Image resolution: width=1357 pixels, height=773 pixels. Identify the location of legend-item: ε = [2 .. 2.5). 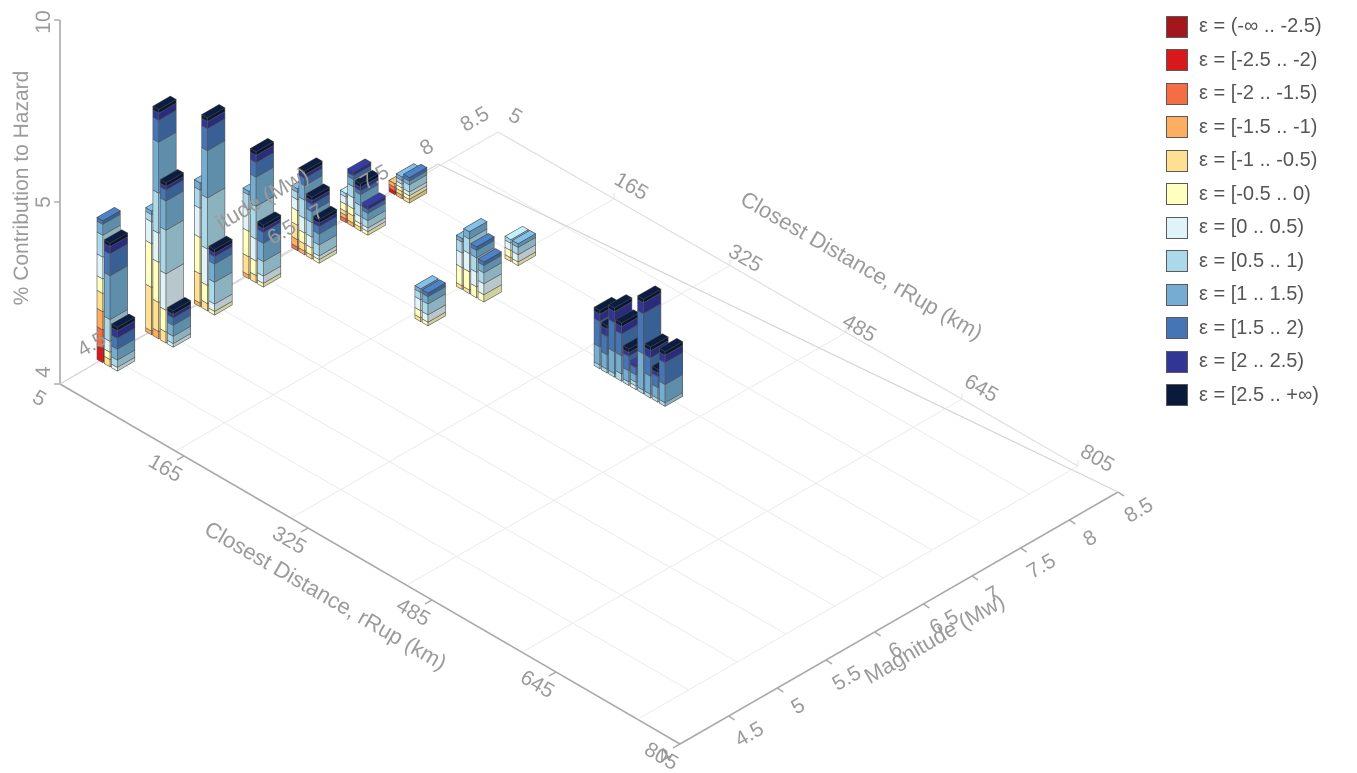
(1244, 362).